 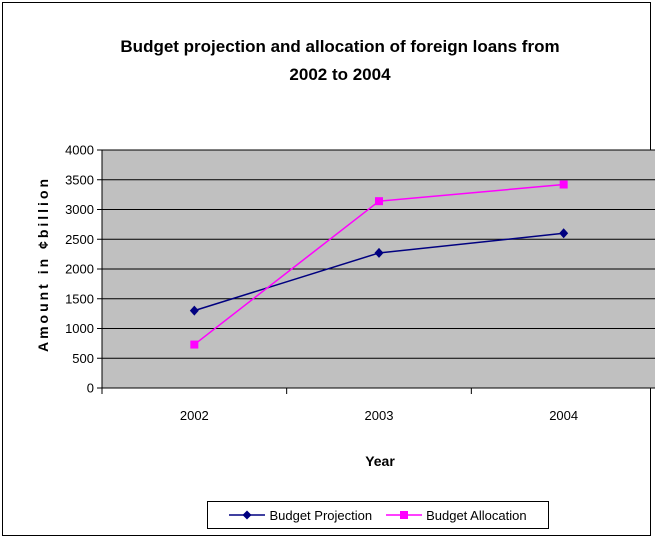 I want to click on legend-item-budget-projection: Budget Projection, so click(x=300, y=515).